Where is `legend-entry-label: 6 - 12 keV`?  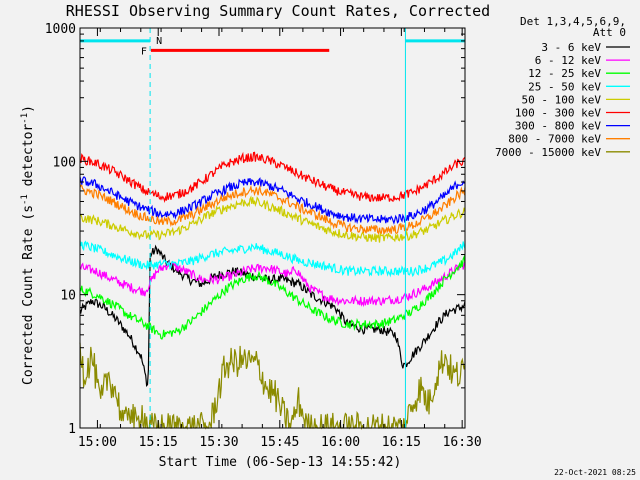
legend-entry-label: 6 - 12 keV is located at coordinates (568, 60).